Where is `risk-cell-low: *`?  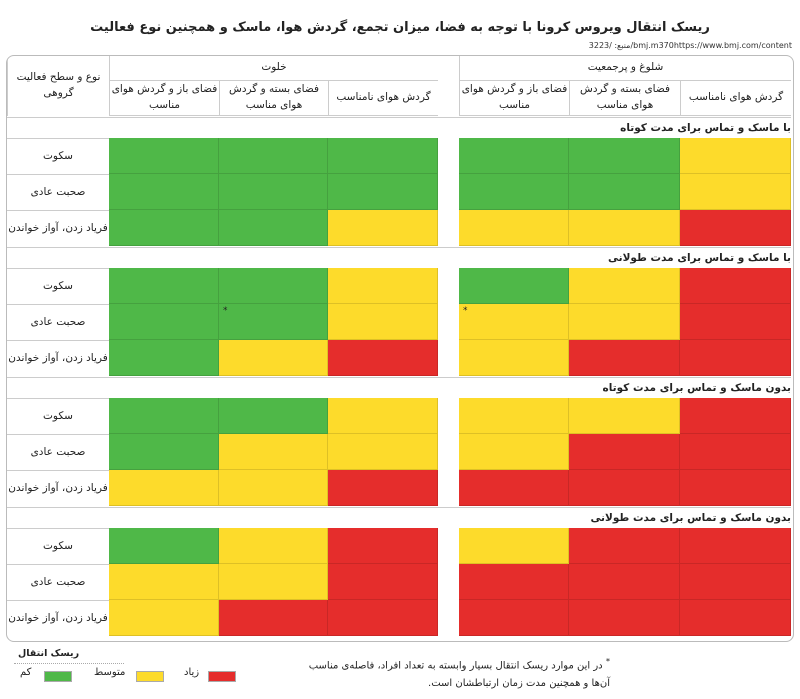
risk-cell-low: * is located at coordinates (273, 322).